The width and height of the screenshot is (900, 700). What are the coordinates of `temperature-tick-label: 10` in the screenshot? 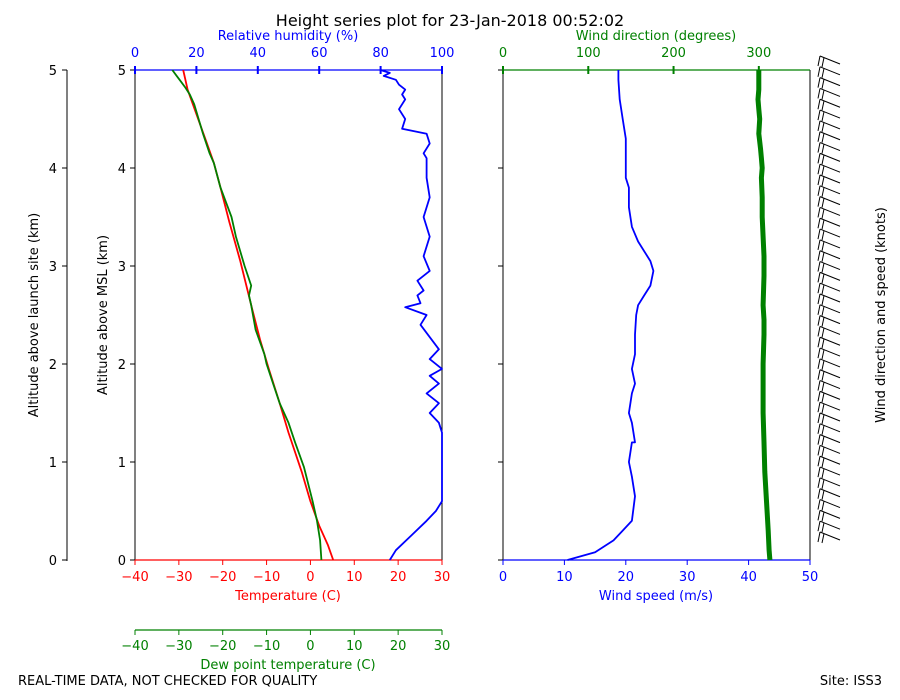 It's located at (354, 577).